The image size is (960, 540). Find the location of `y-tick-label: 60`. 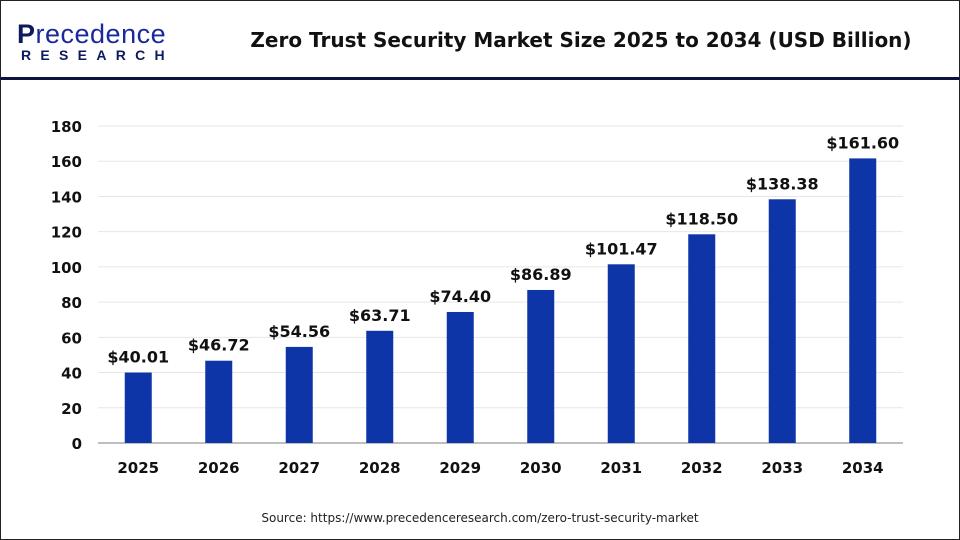

y-tick-label: 60 is located at coordinates (71, 338).